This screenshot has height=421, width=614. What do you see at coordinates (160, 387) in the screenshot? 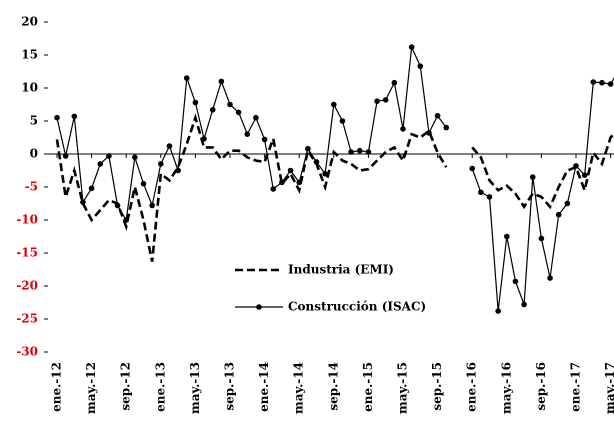
I see `x-tick-label: ene.-13` at bounding box center [160, 387].